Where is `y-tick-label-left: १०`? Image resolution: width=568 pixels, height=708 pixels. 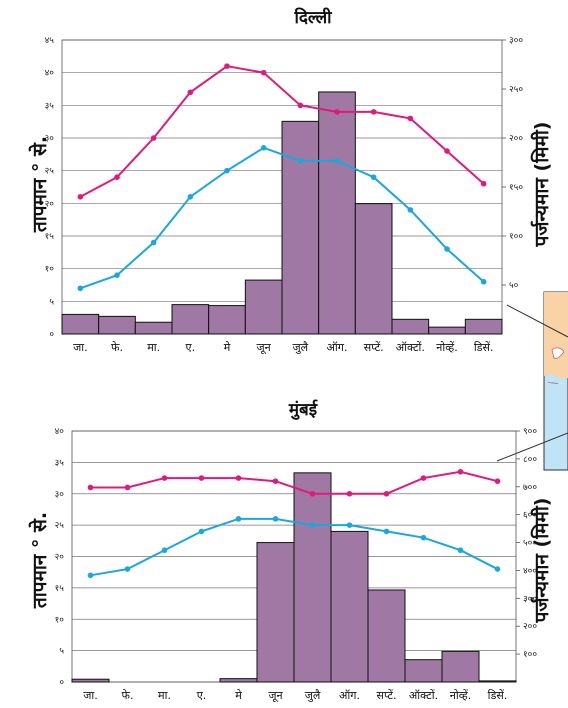 y-tick-label-left: १० is located at coordinates (60, 620).